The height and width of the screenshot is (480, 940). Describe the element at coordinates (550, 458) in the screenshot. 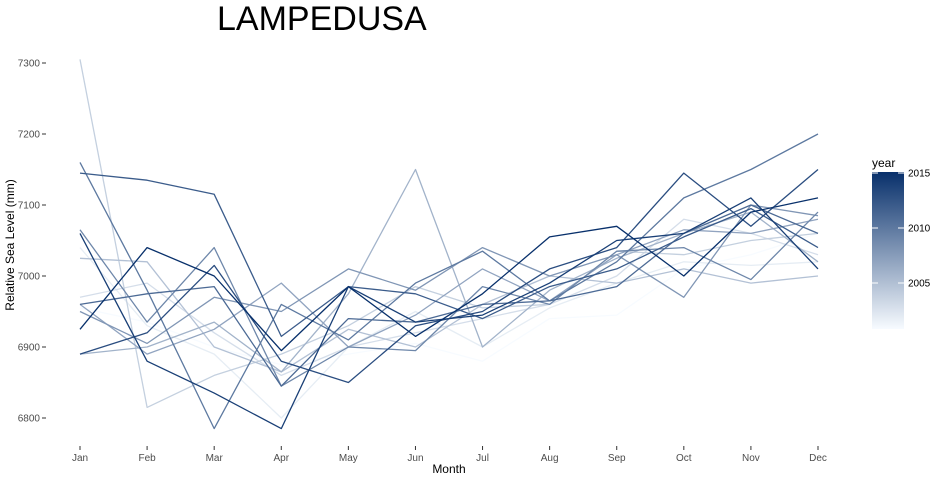

I see `x-tick-label: Aug` at that location.